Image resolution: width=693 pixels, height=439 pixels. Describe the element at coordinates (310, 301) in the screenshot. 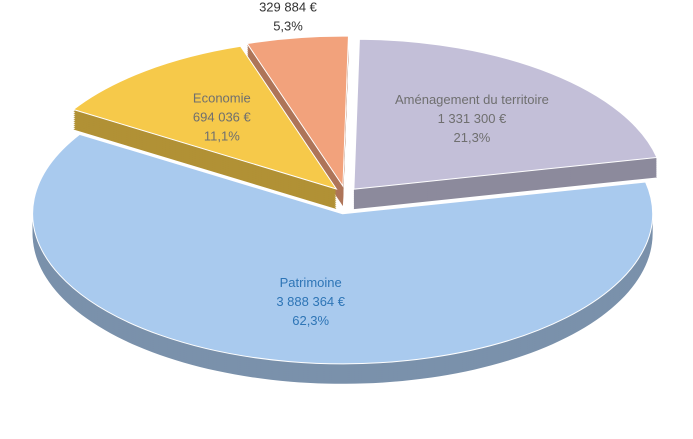

I see `slice-value-label: 3 888 364 €` at that location.